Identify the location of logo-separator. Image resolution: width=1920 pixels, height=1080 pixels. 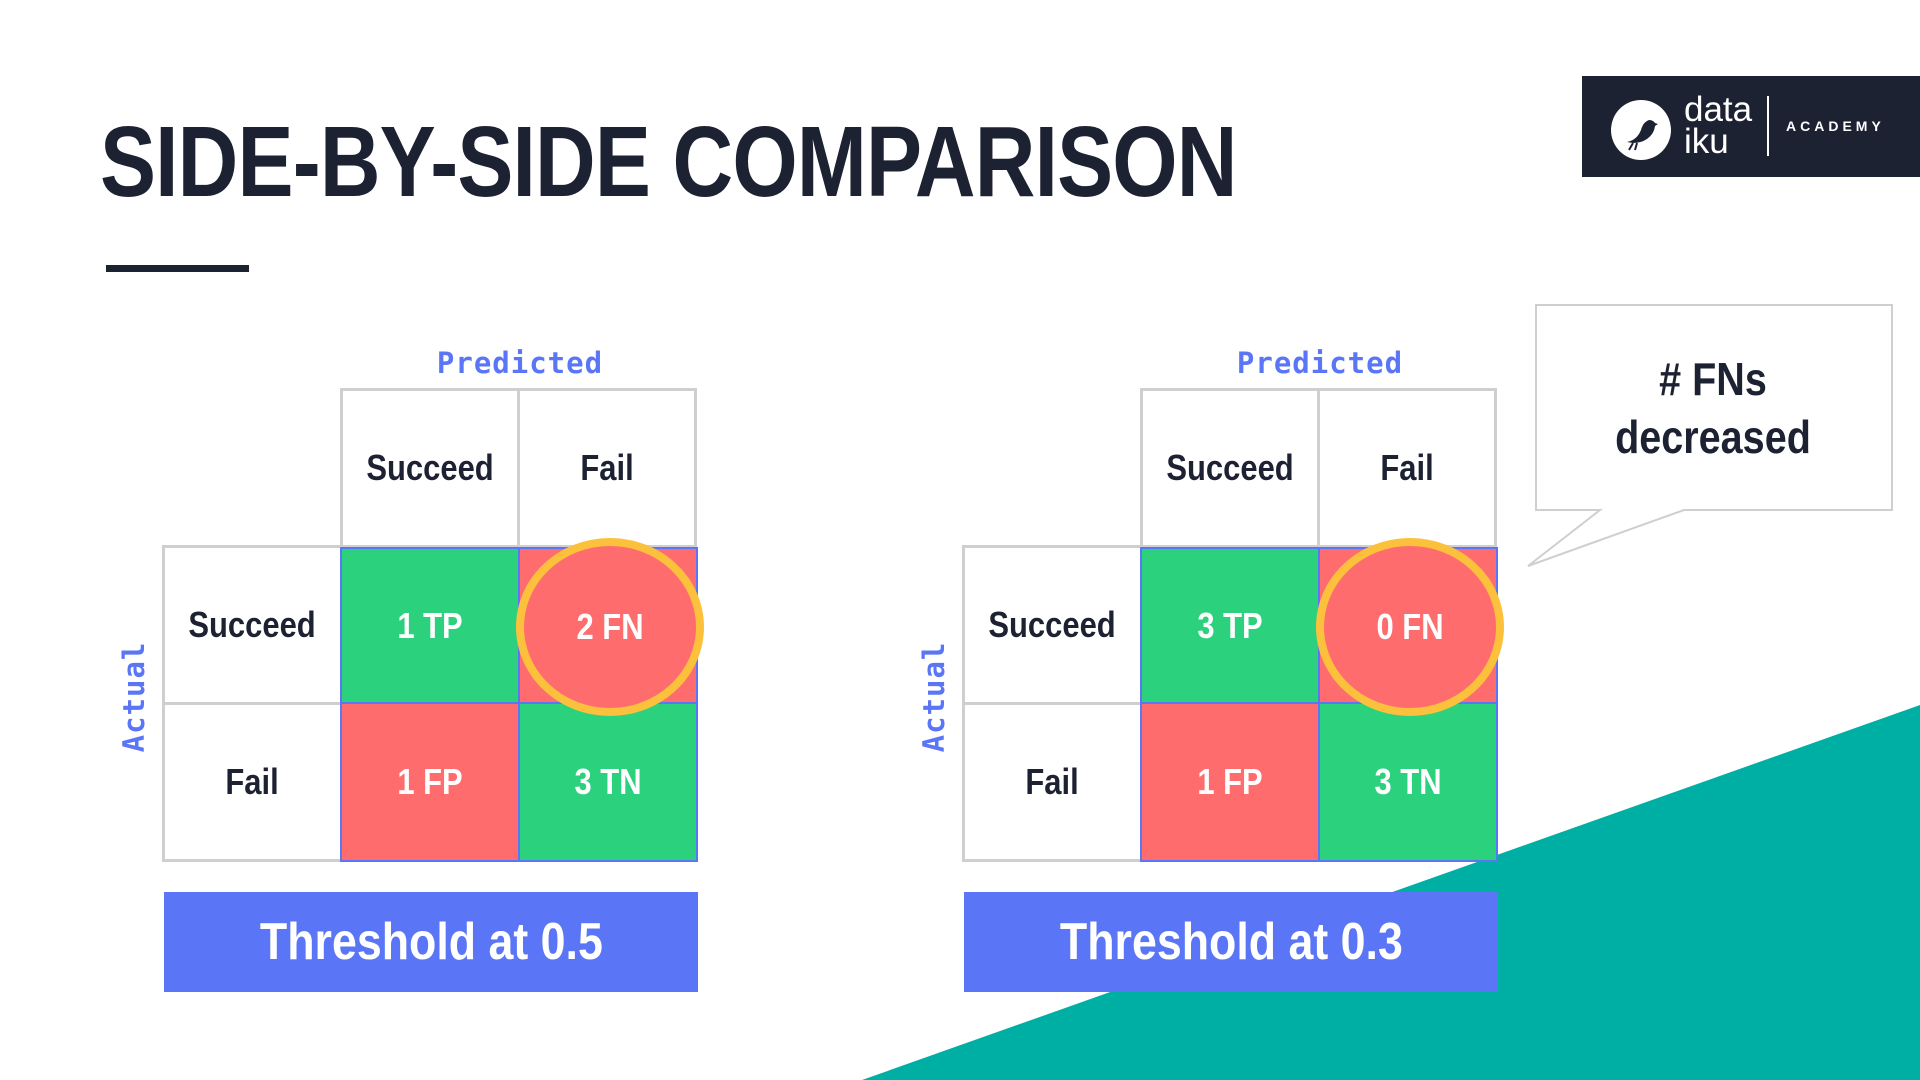
(1768, 126).